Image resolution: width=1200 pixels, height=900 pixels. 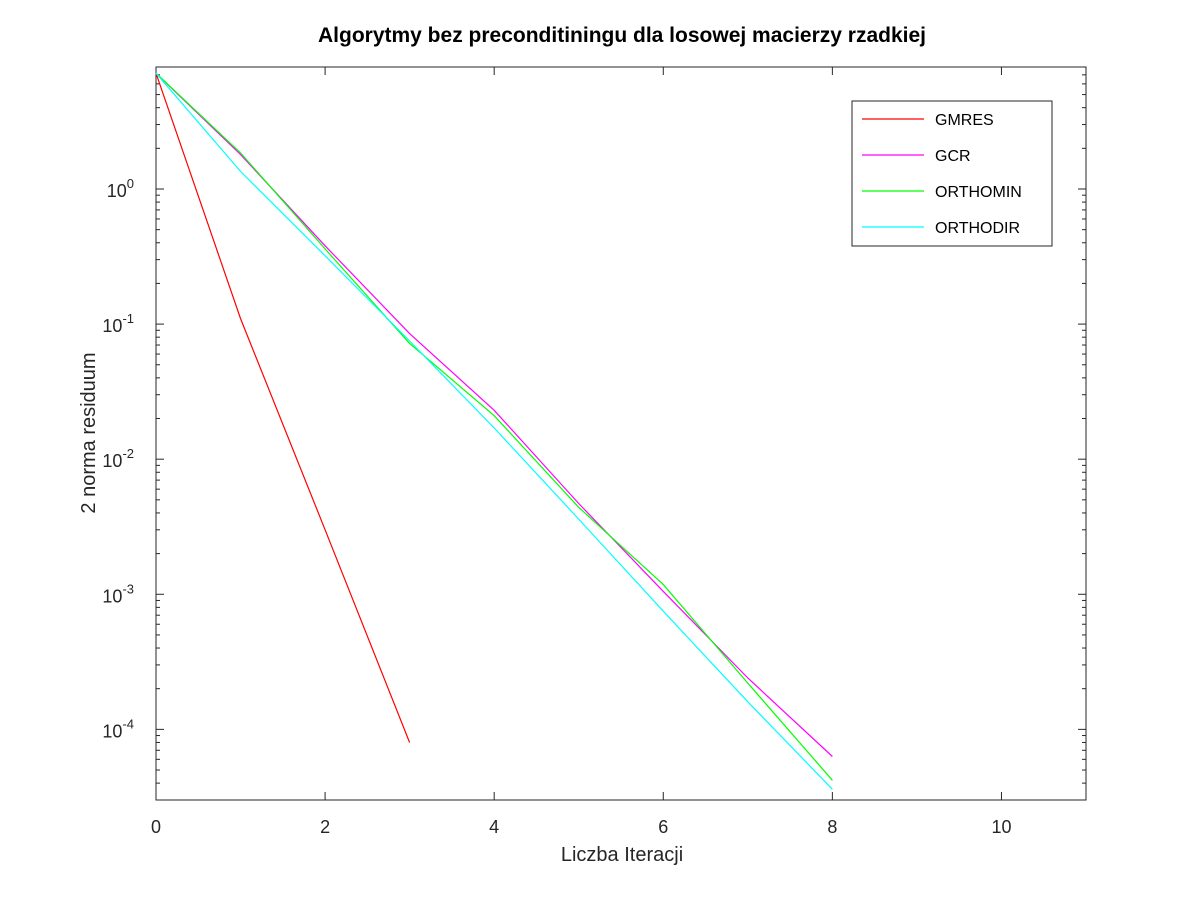 What do you see at coordinates (953, 156) in the screenshot?
I see `legend-label-gcr: GCR` at bounding box center [953, 156].